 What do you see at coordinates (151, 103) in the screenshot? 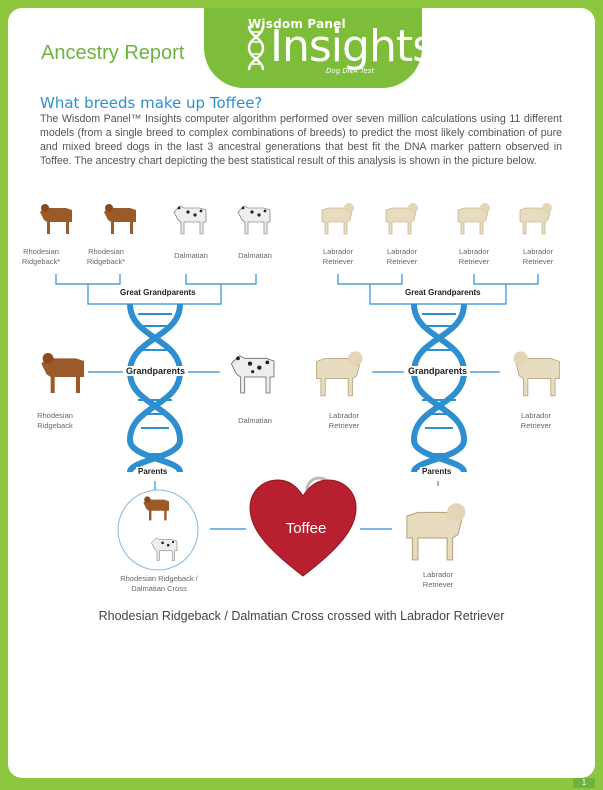
I see `section-title: What breeds make up Toffee?` at bounding box center [151, 103].